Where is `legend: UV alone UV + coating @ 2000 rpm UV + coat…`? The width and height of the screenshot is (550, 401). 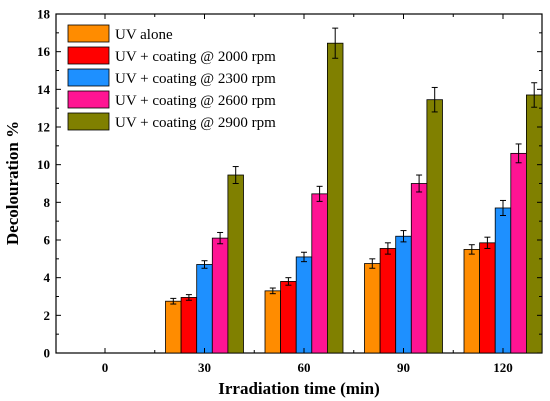 legend: UV alone UV + coating @ 2000 rpm UV + coat… is located at coordinates (171, 77).